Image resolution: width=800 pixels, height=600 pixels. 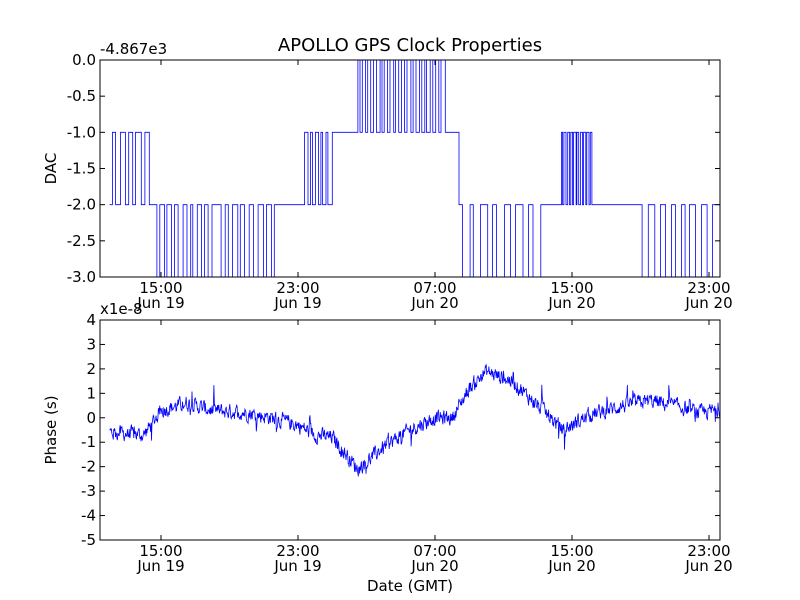 What do you see at coordinates (91, 369) in the screenshot?
I see `y-tick-label: 2` at bounding box center [91, 369].